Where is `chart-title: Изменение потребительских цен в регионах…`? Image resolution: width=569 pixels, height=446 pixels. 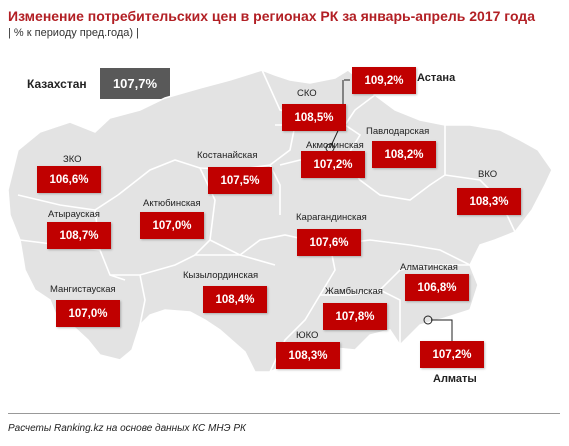
chart-title: Изменение потребительских цен в регионах… is located at coordinates (271, 16).